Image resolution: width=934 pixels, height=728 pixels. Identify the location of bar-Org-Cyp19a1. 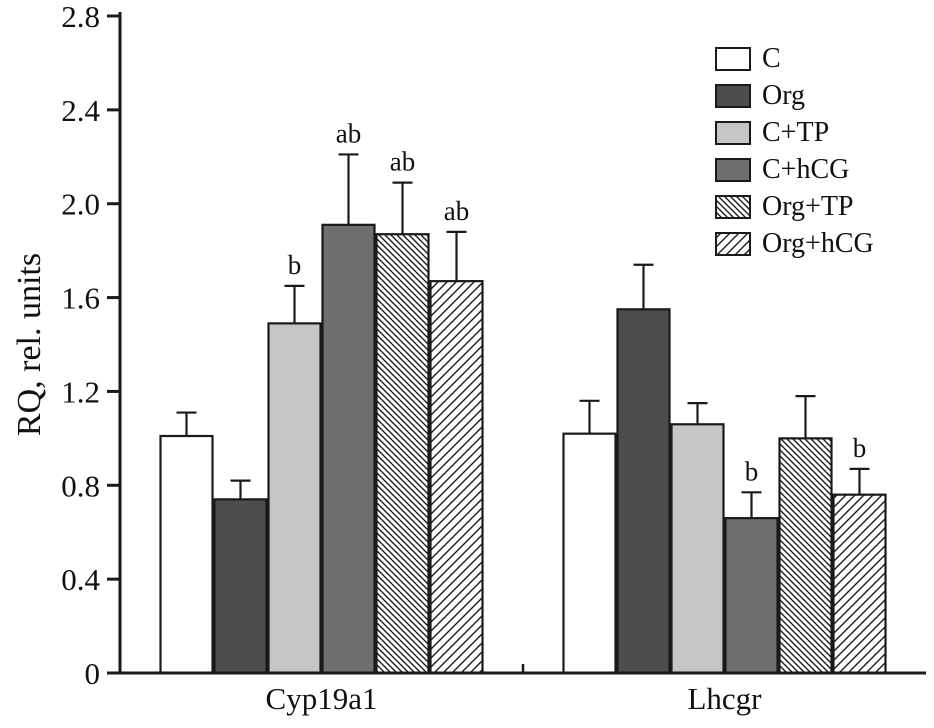
(240, 586).